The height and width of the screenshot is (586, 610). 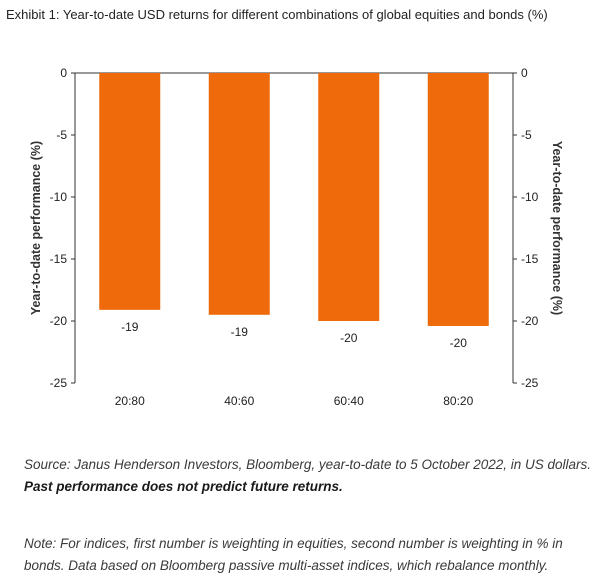 I want to click on y-tick-label-left: -5, so click(x=61, y=135).